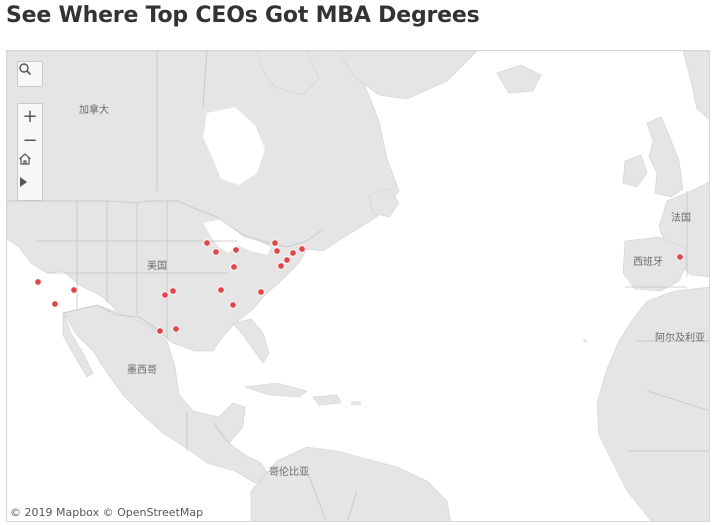 The width and height of the screenshot is (712, 525). Describe the element at coordinates (30, 188) in the screenshot. I see `play-button` at that location.